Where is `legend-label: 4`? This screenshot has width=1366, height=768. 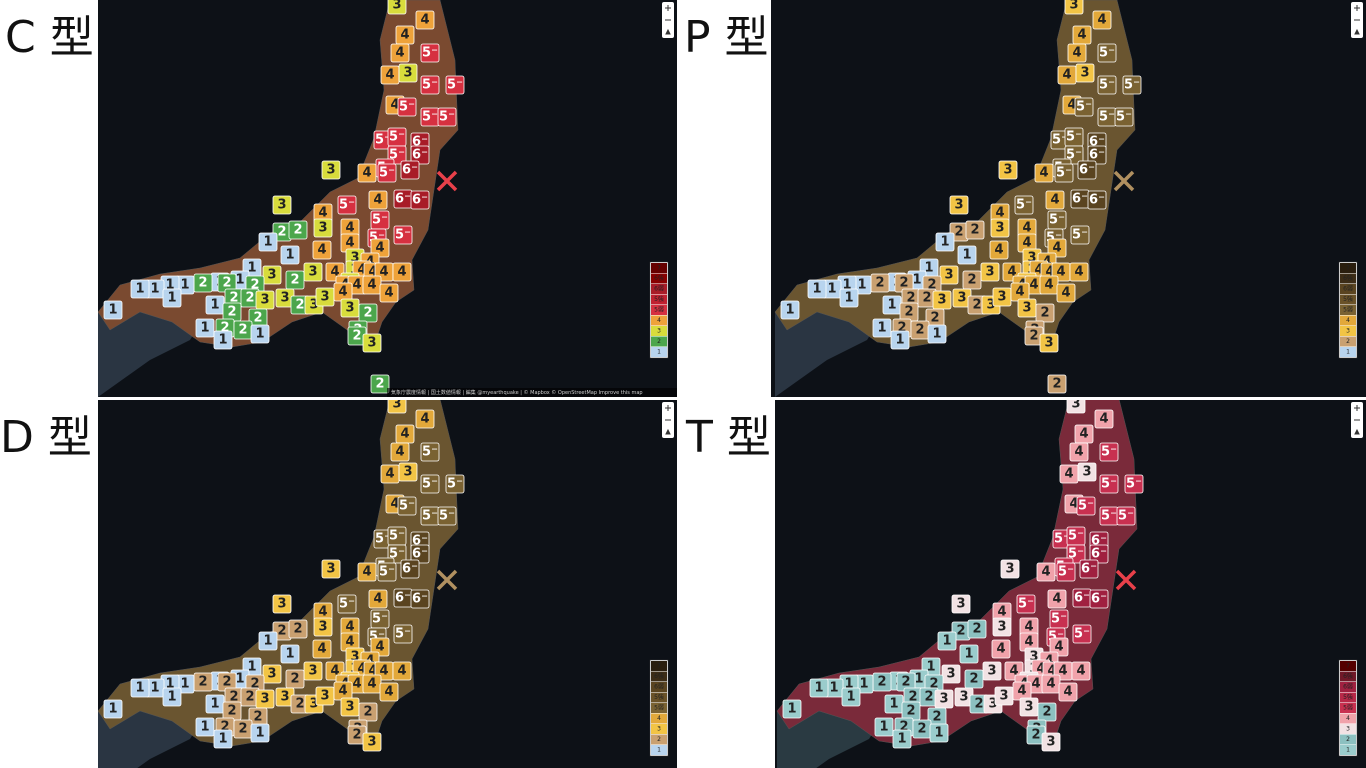
legend-label: 4 is located at coordinates (659, 320).